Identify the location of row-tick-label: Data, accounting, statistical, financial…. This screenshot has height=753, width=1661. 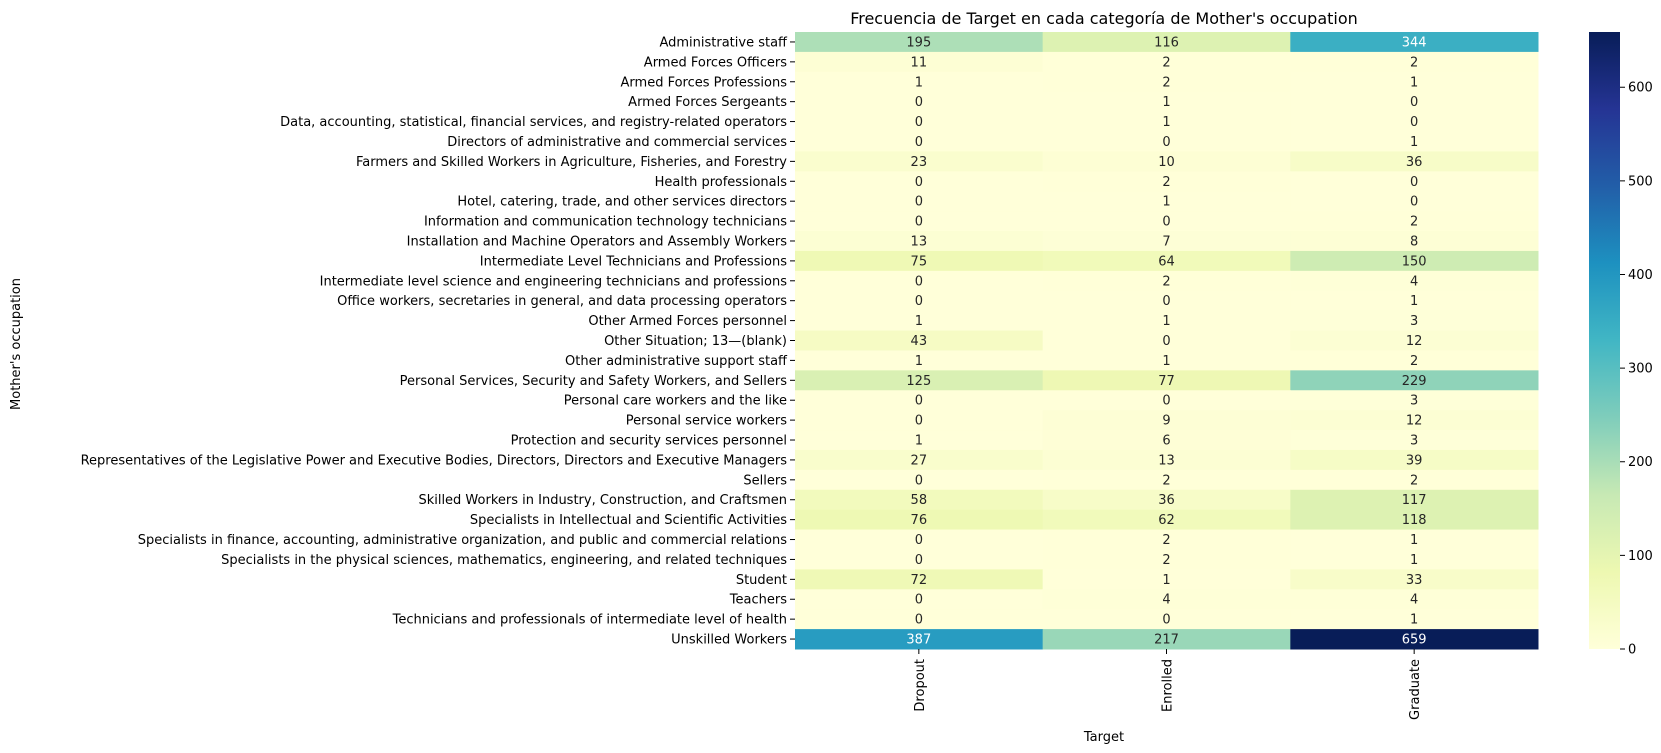
(533, 122).